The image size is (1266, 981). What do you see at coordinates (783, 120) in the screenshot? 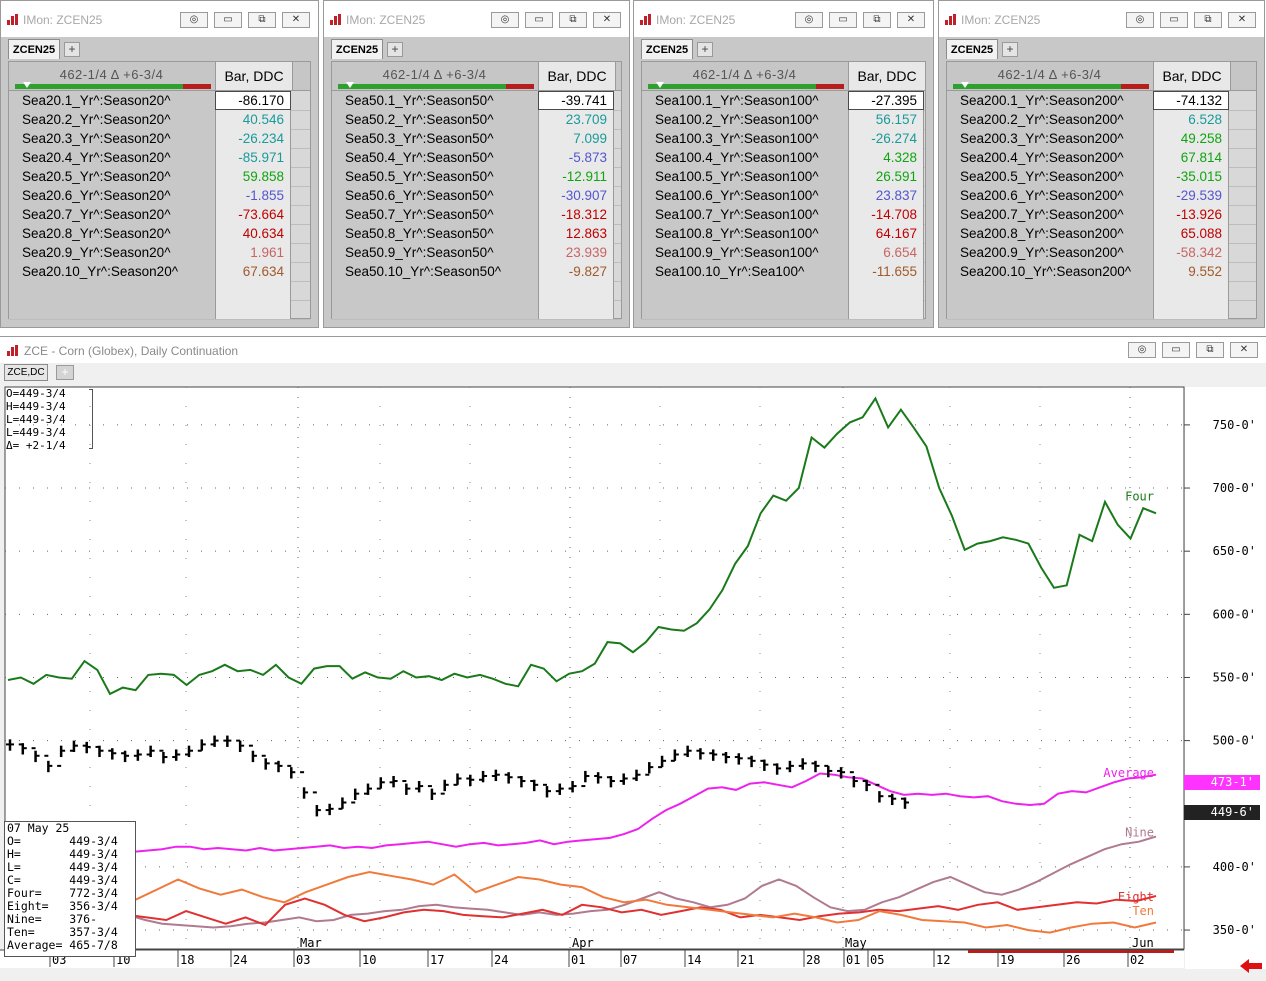
I see `table-row: Sea100.2_Yr^:Season100^ 56.157` at bounding box center [783, 120].